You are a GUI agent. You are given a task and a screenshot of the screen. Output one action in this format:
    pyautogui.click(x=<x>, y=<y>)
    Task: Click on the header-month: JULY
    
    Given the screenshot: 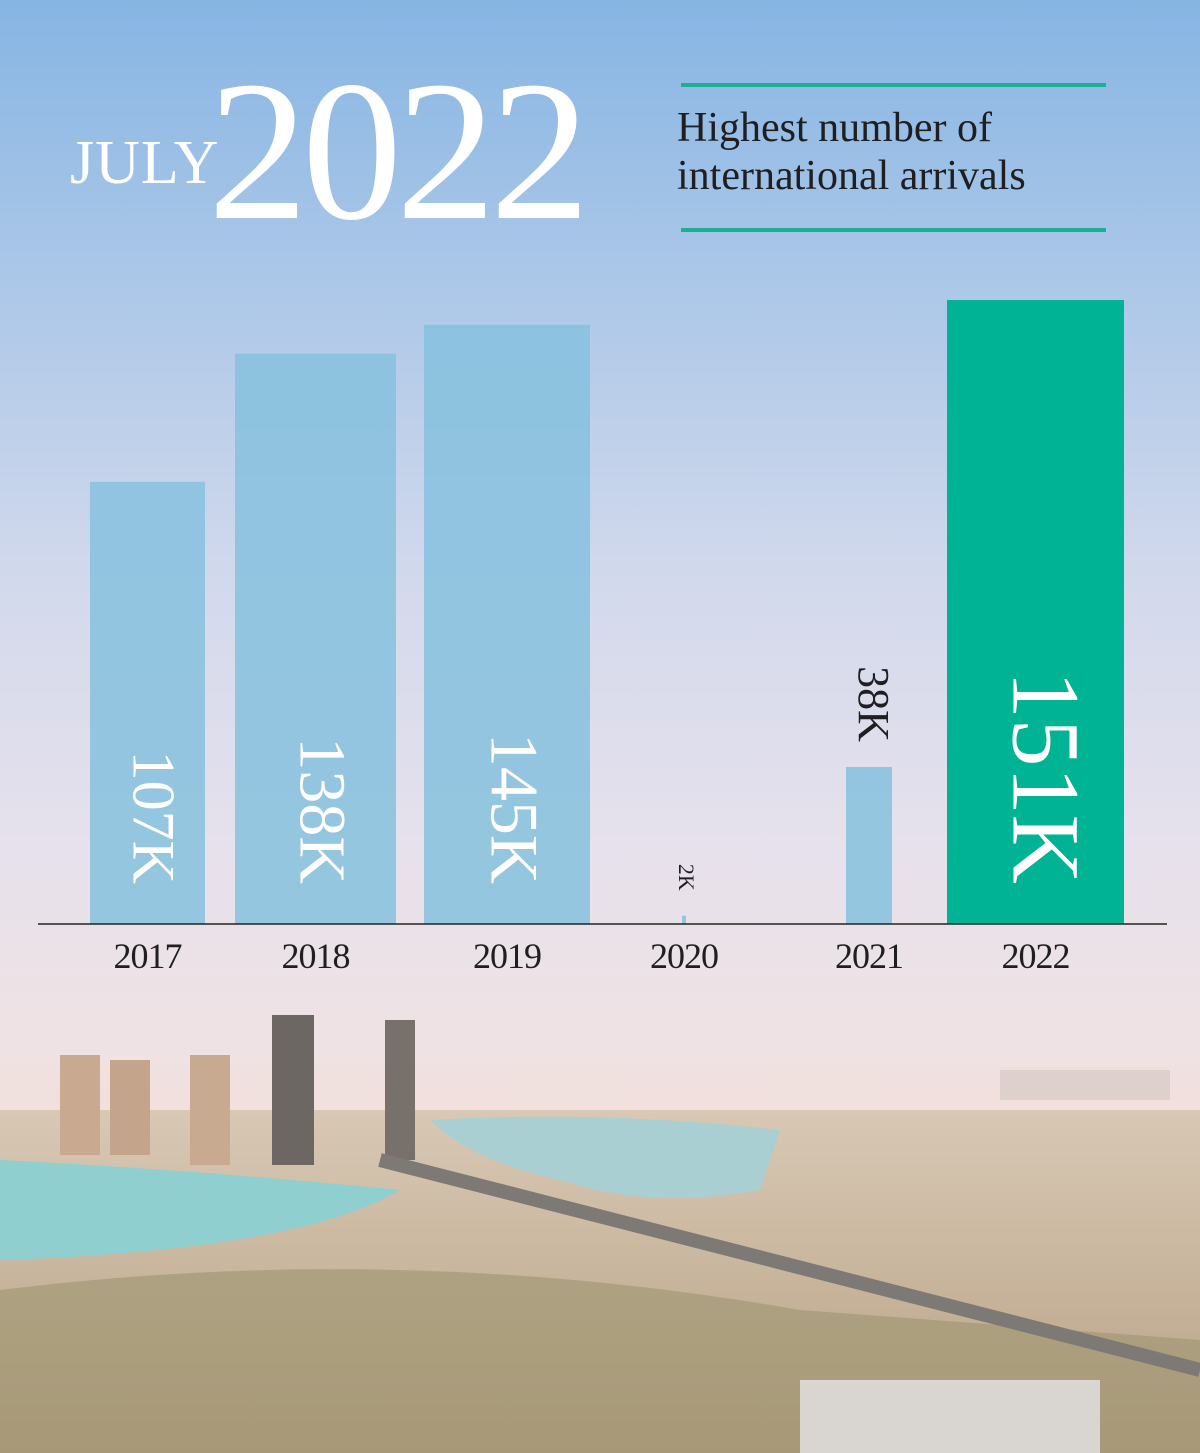 What is the action you would take?
    pyautogui.click(x=145, y=163)
    